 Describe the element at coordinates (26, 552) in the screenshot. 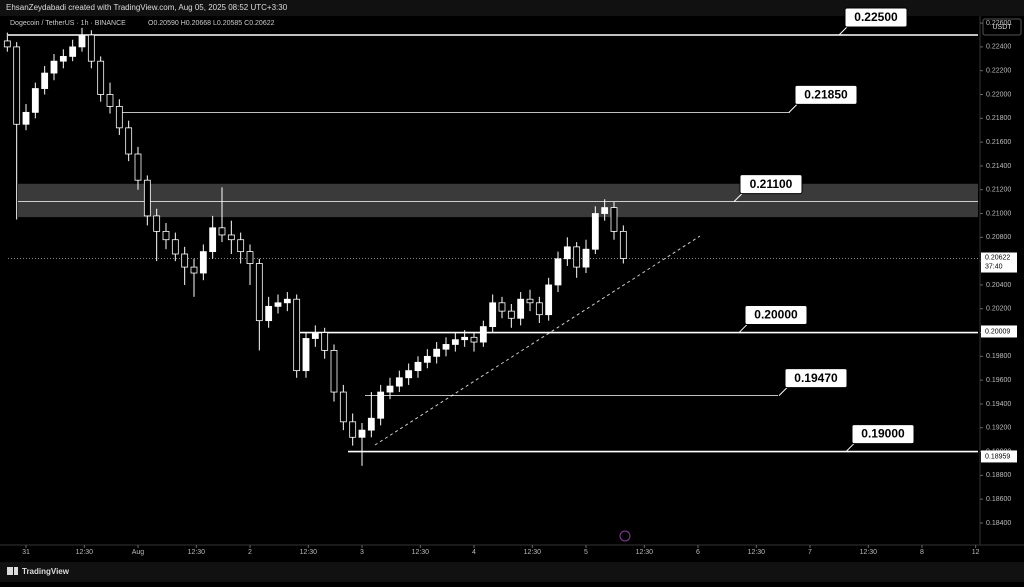

I see `x-tick-label: 31` at that location.